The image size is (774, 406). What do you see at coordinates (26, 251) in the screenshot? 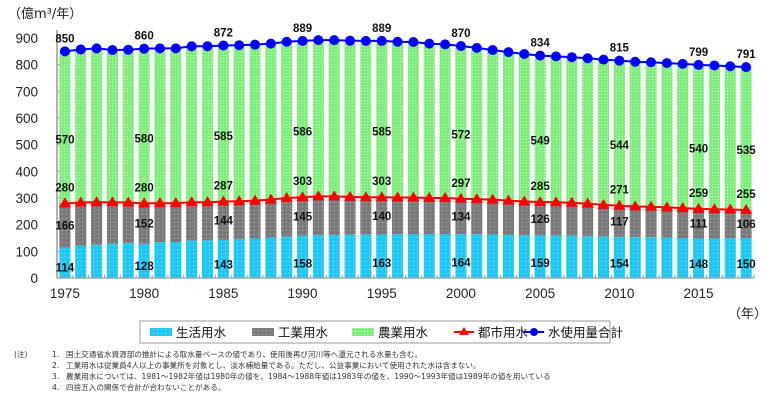
I see `y-tick-label: 100` at bounding box center [26, 251].